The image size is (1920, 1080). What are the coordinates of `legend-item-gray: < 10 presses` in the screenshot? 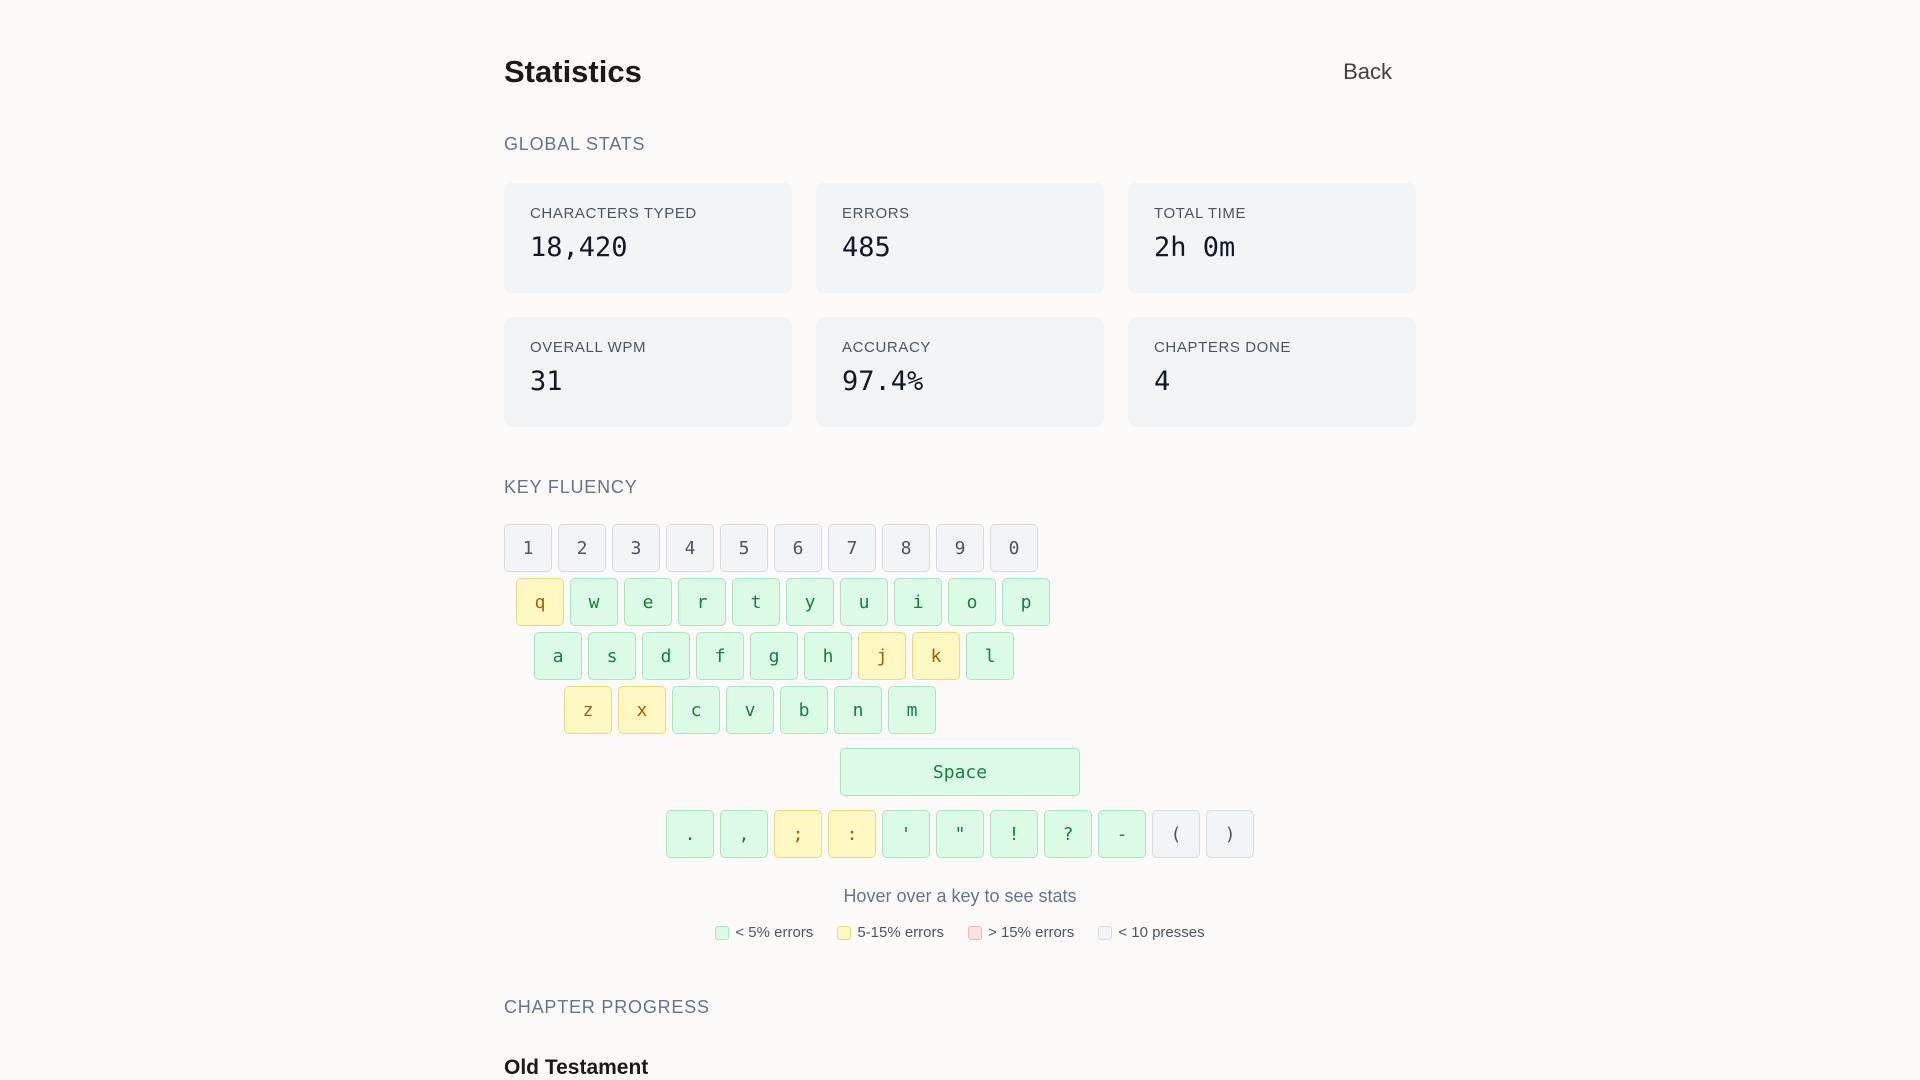 It's located at (1151, 932).